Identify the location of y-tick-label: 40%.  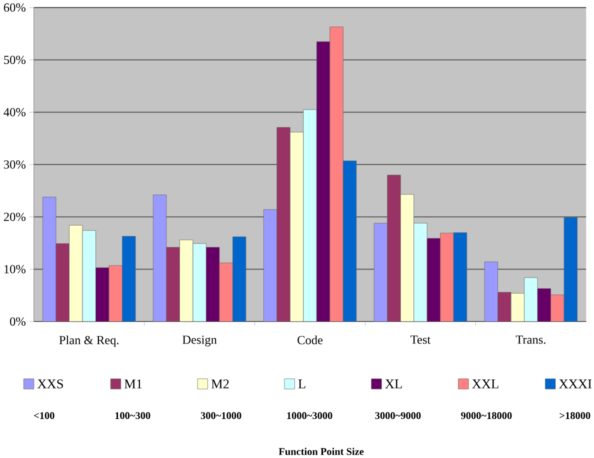
(15, 112).